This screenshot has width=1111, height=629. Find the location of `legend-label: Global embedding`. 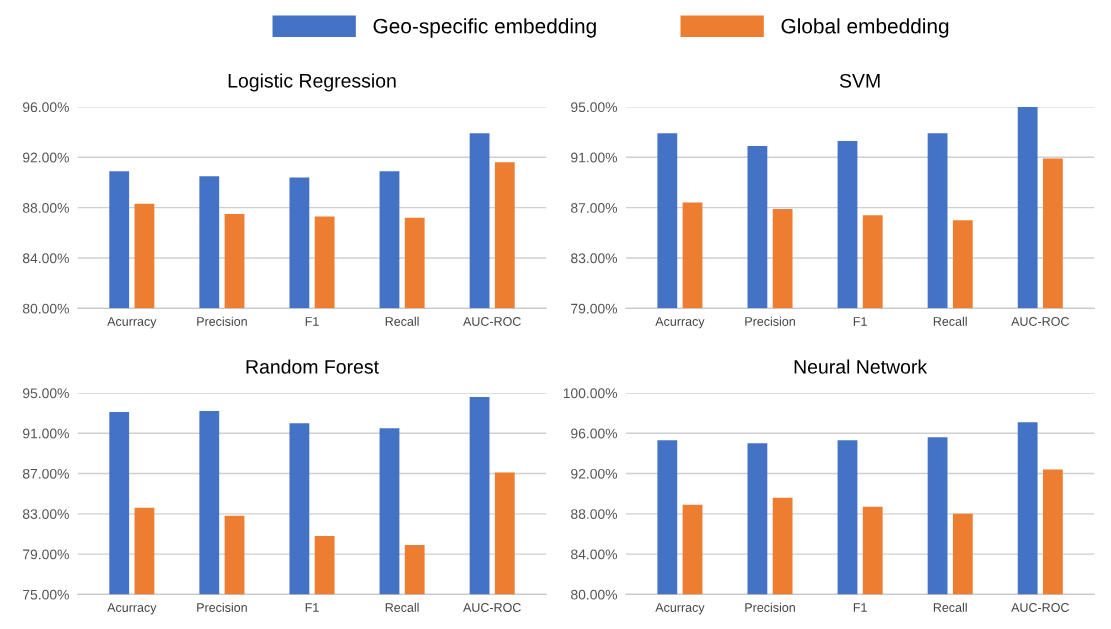

legend-label: Global embedding is located at coordinates (865, 28).